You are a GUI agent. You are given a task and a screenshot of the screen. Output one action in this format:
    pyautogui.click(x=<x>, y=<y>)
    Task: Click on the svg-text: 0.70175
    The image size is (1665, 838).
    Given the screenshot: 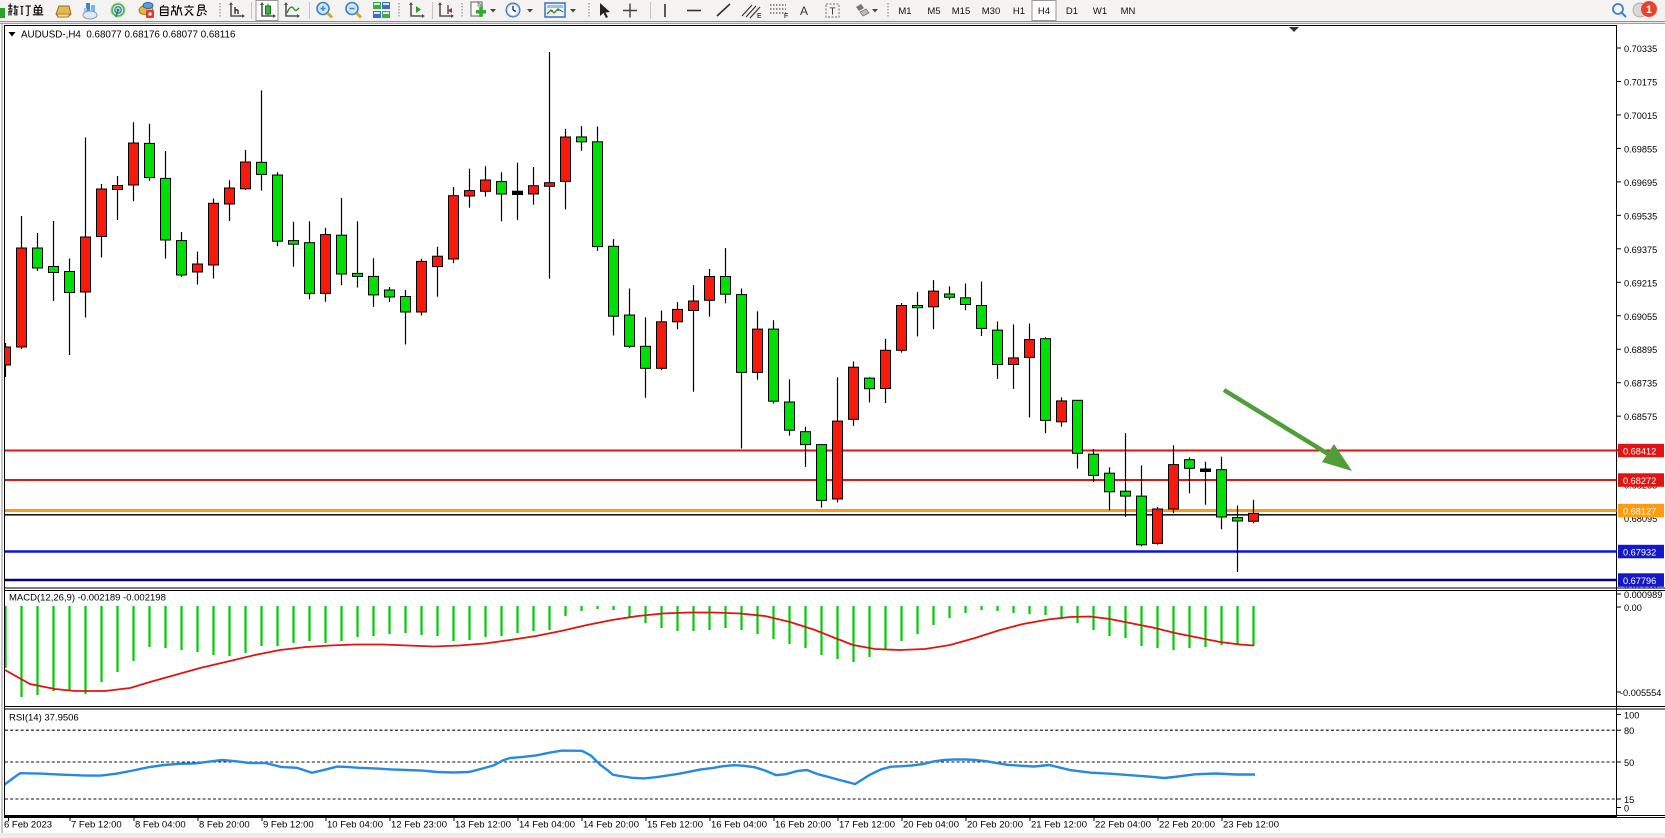 What is the action you would take?
    pyautogui.click(x=1640, y=82)
    